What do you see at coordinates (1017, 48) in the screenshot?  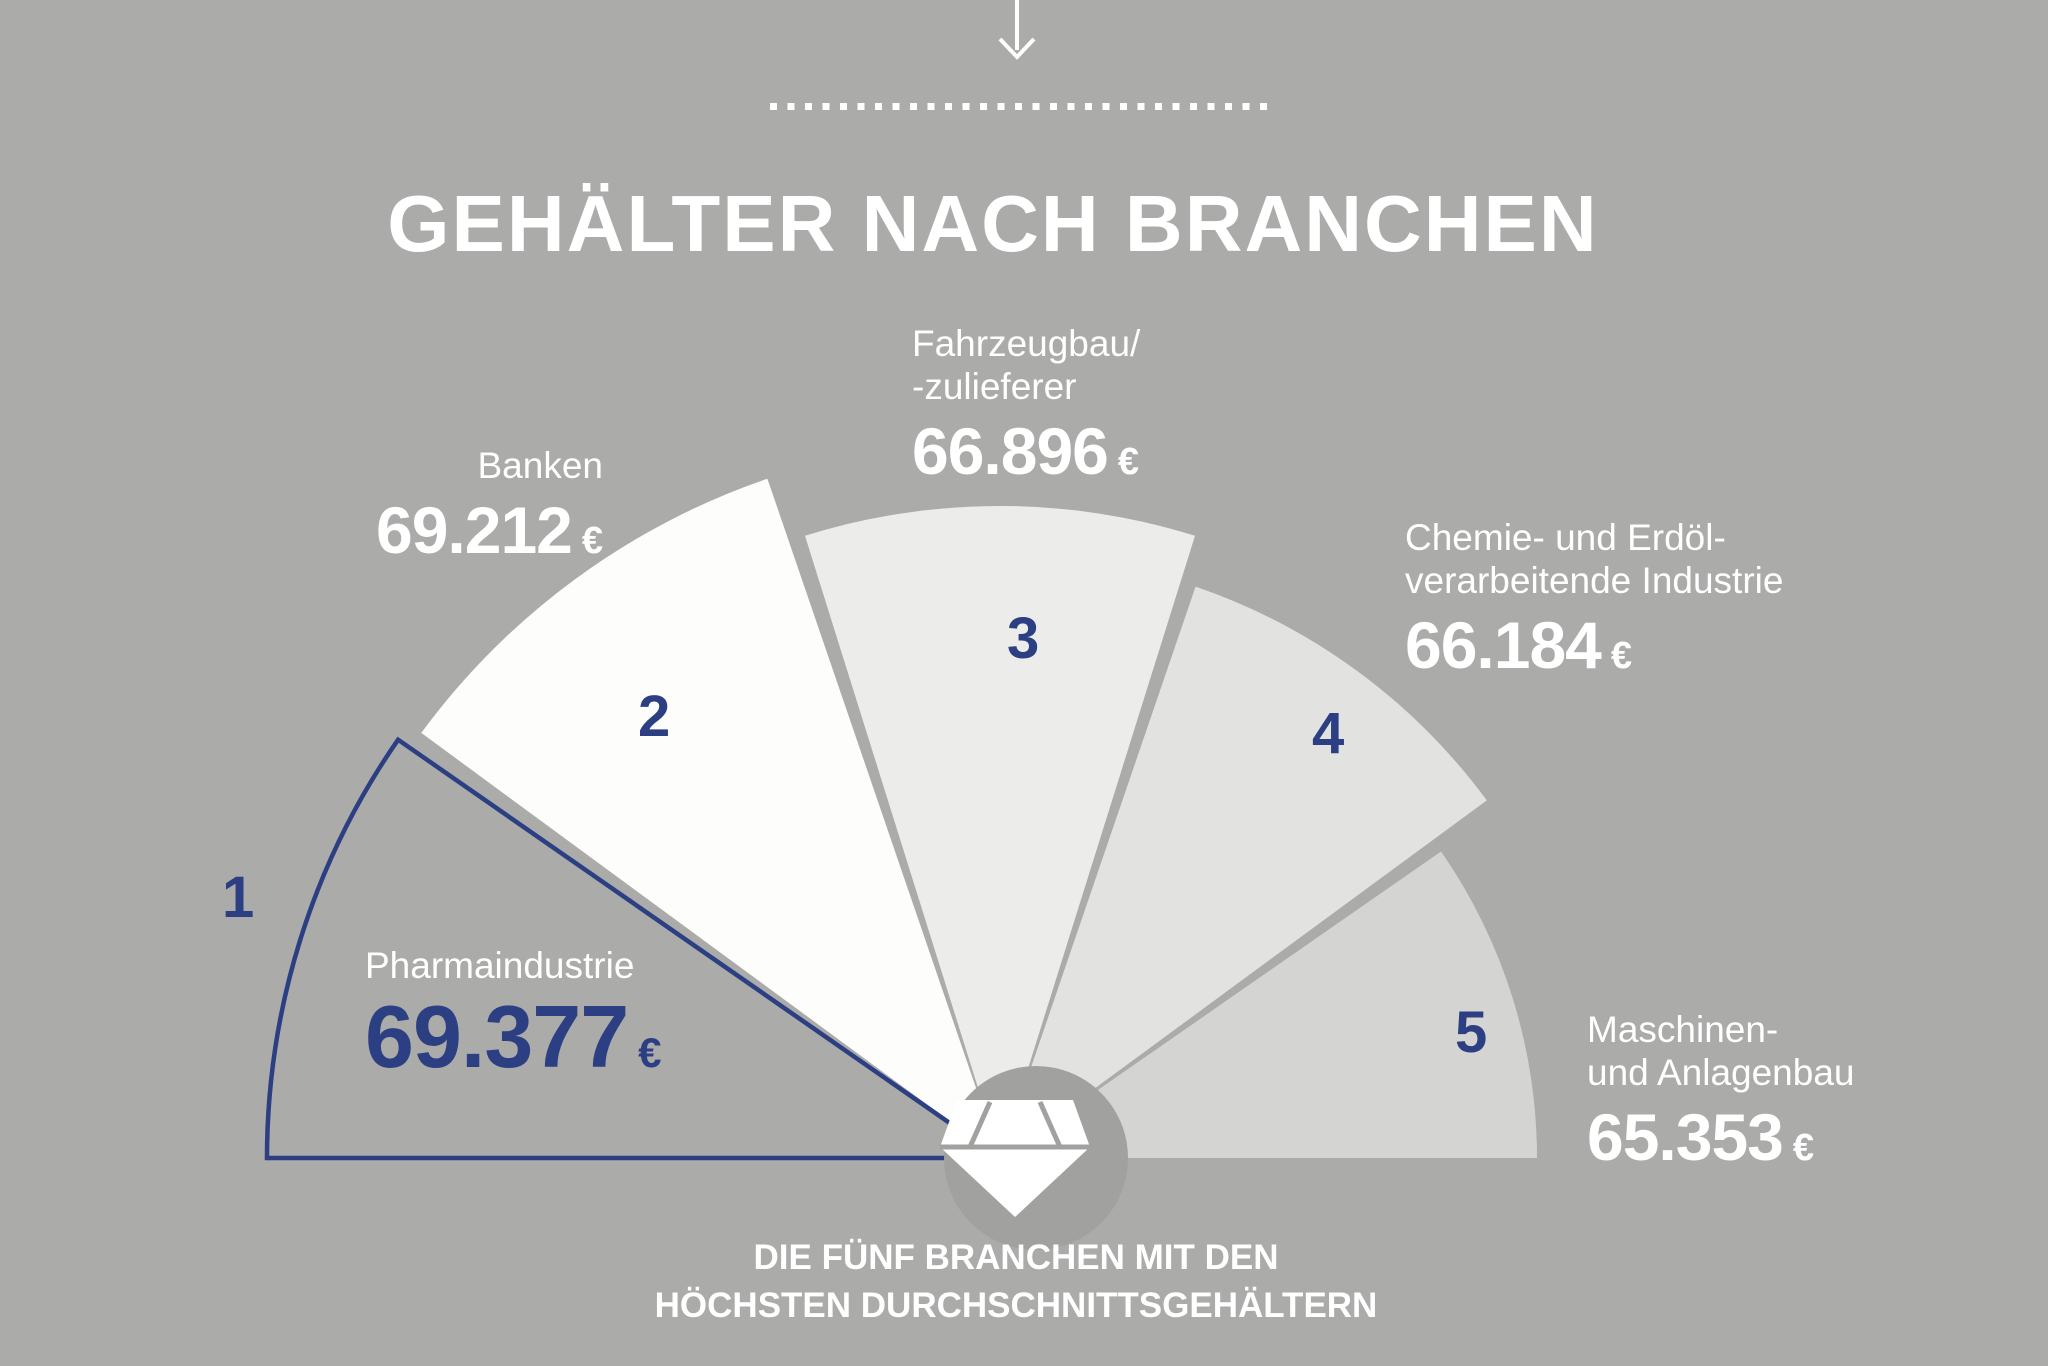 I see `arrow-down-head` at bounding box center [1017, 48].